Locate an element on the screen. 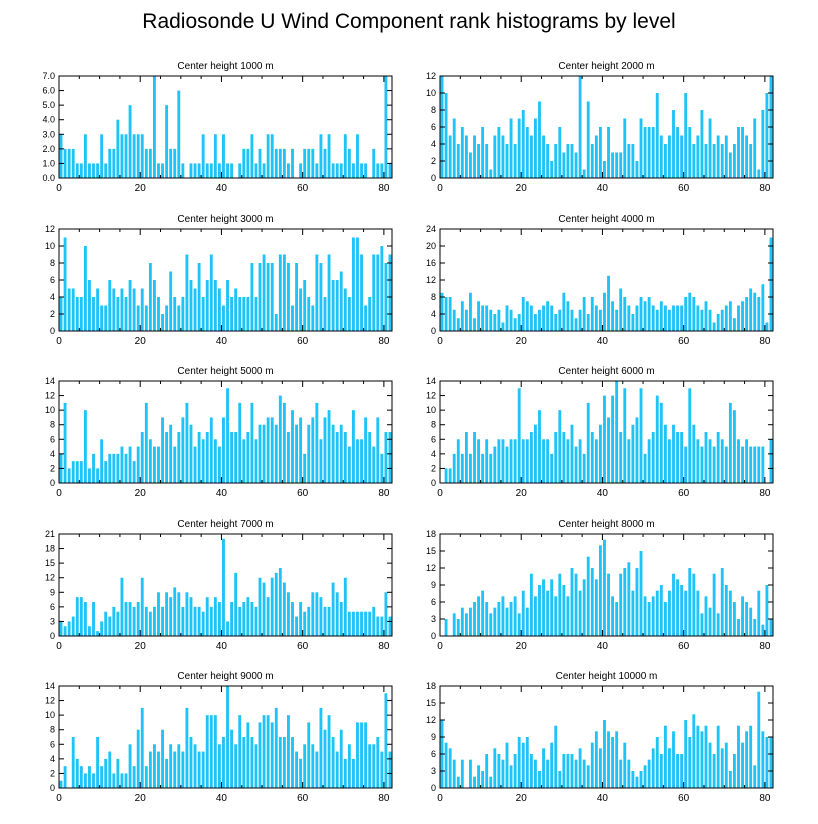 The image size is (818, 824). histogram-panel: Center height 3000 m 0 2 4 6 8 10 12 0 20 40 60 80 is located at coordinates (219, 280).